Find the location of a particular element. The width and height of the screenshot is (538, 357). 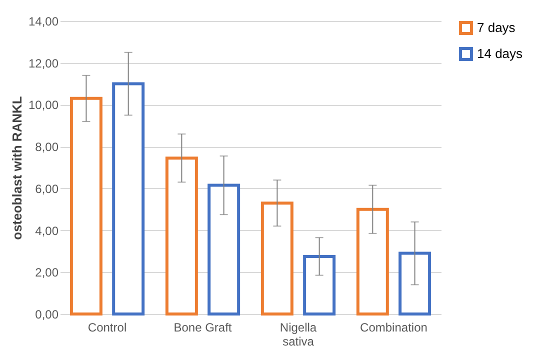

x-tick-label: Nigella sativa is located at coordinates (298, 334).